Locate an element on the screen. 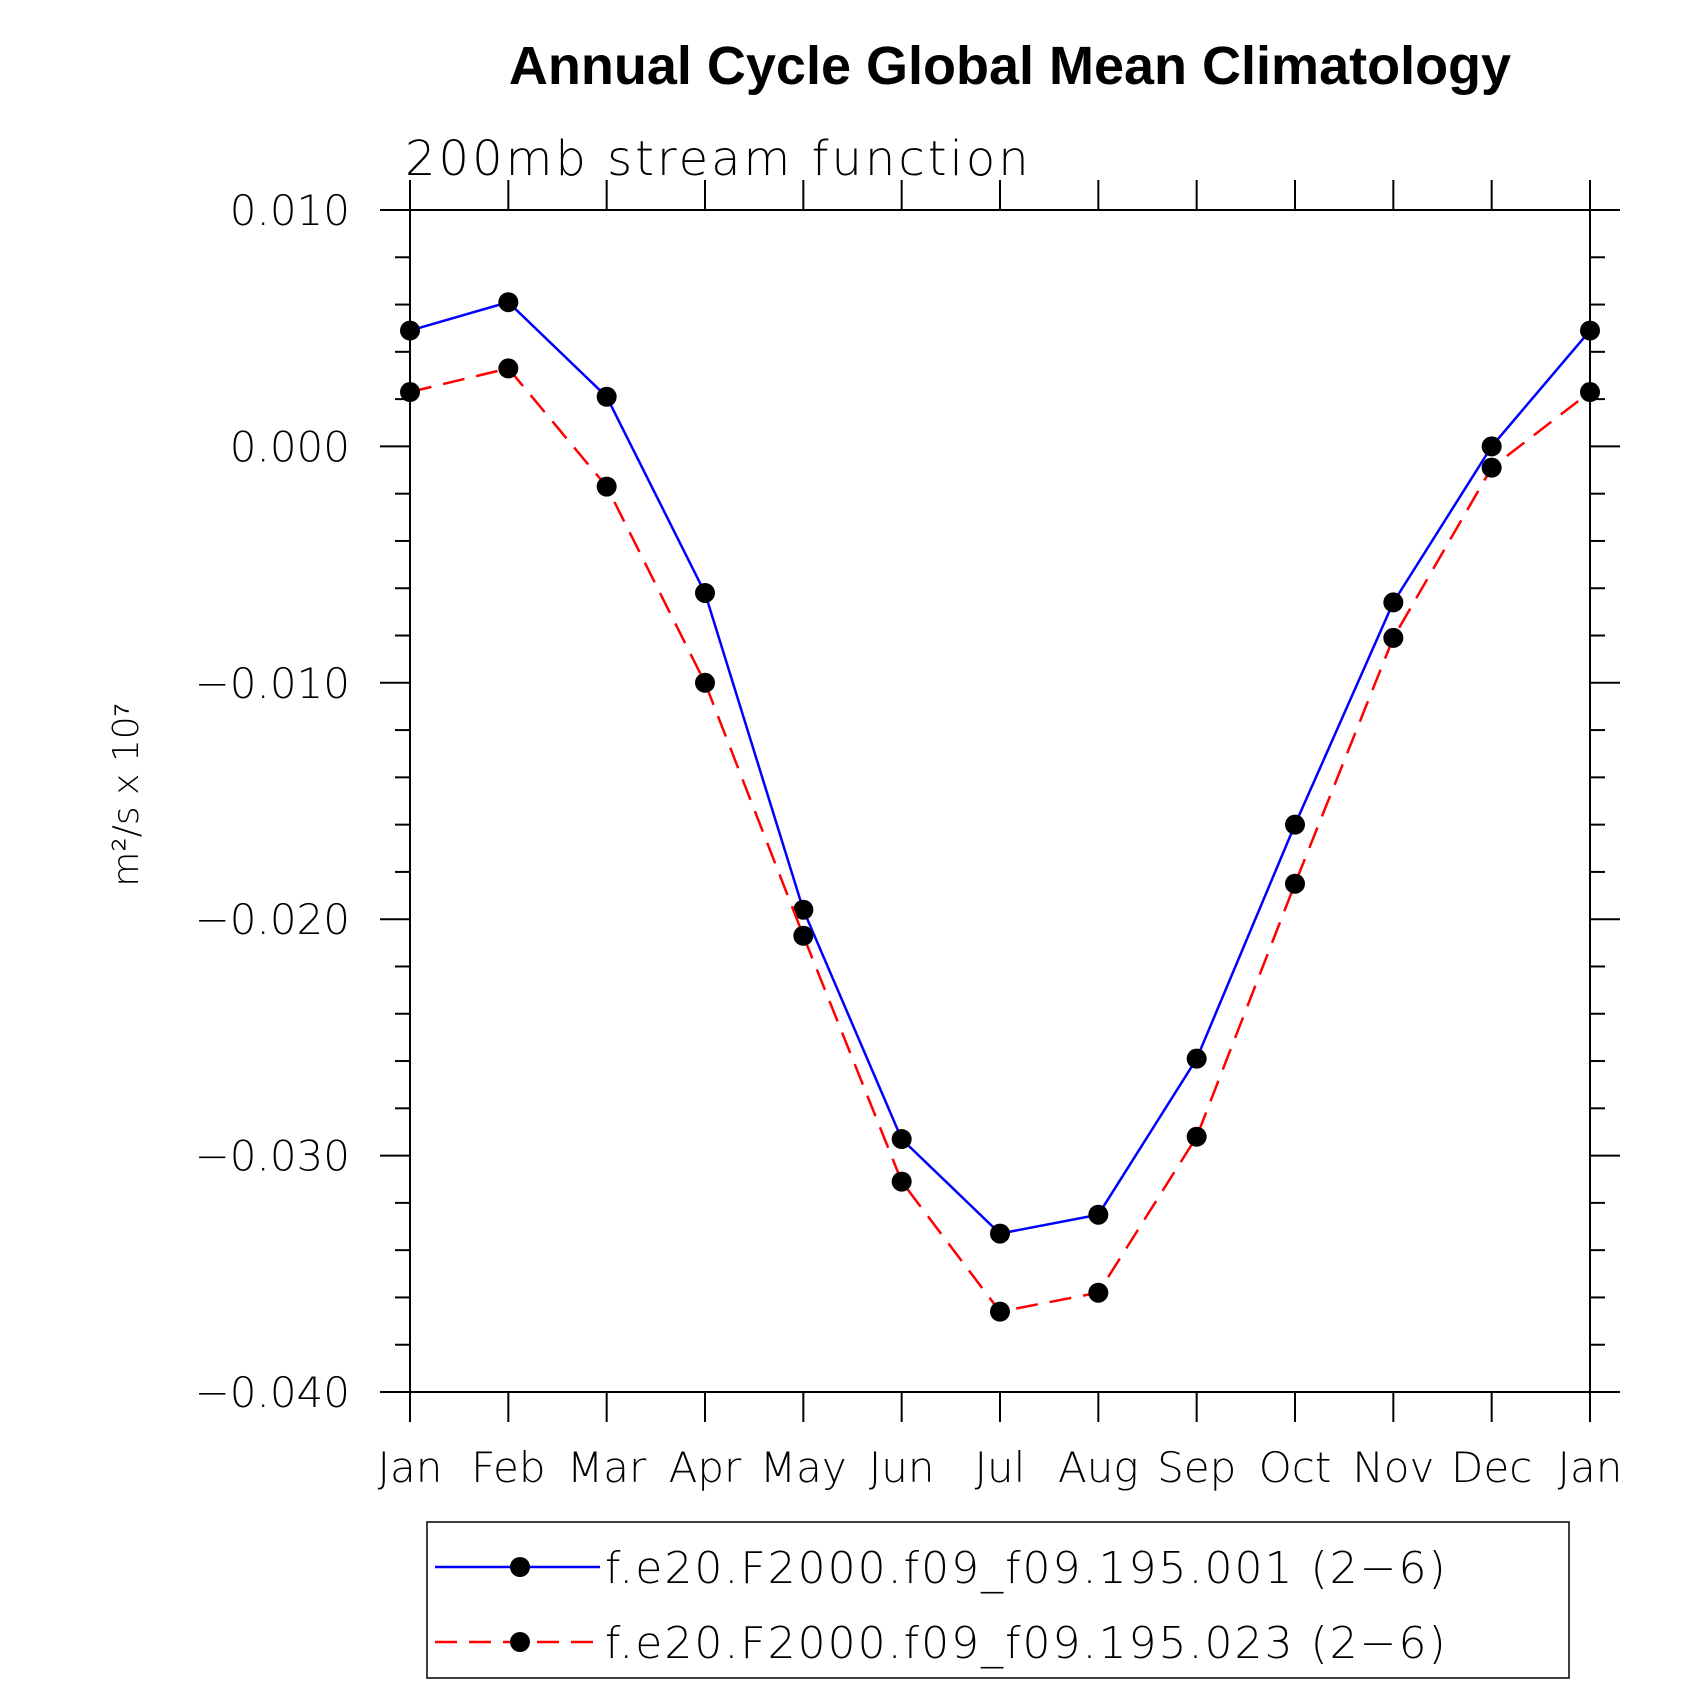 Image resolution: width=1697 pixels, height=1697 pixels. legend-label-series-2: f.e20.F2000.f09_f09.195.023 (2−6) is located at coordinates (1026, 1643).